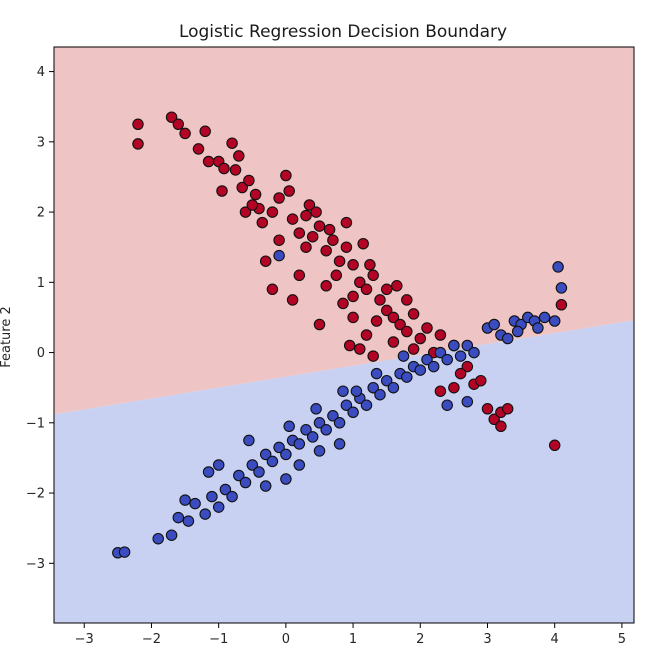  What do you see at coordinates (555, 639) in the screenshot?
I see `x-tick-label-7: 4` at bounding box center [555, 639].